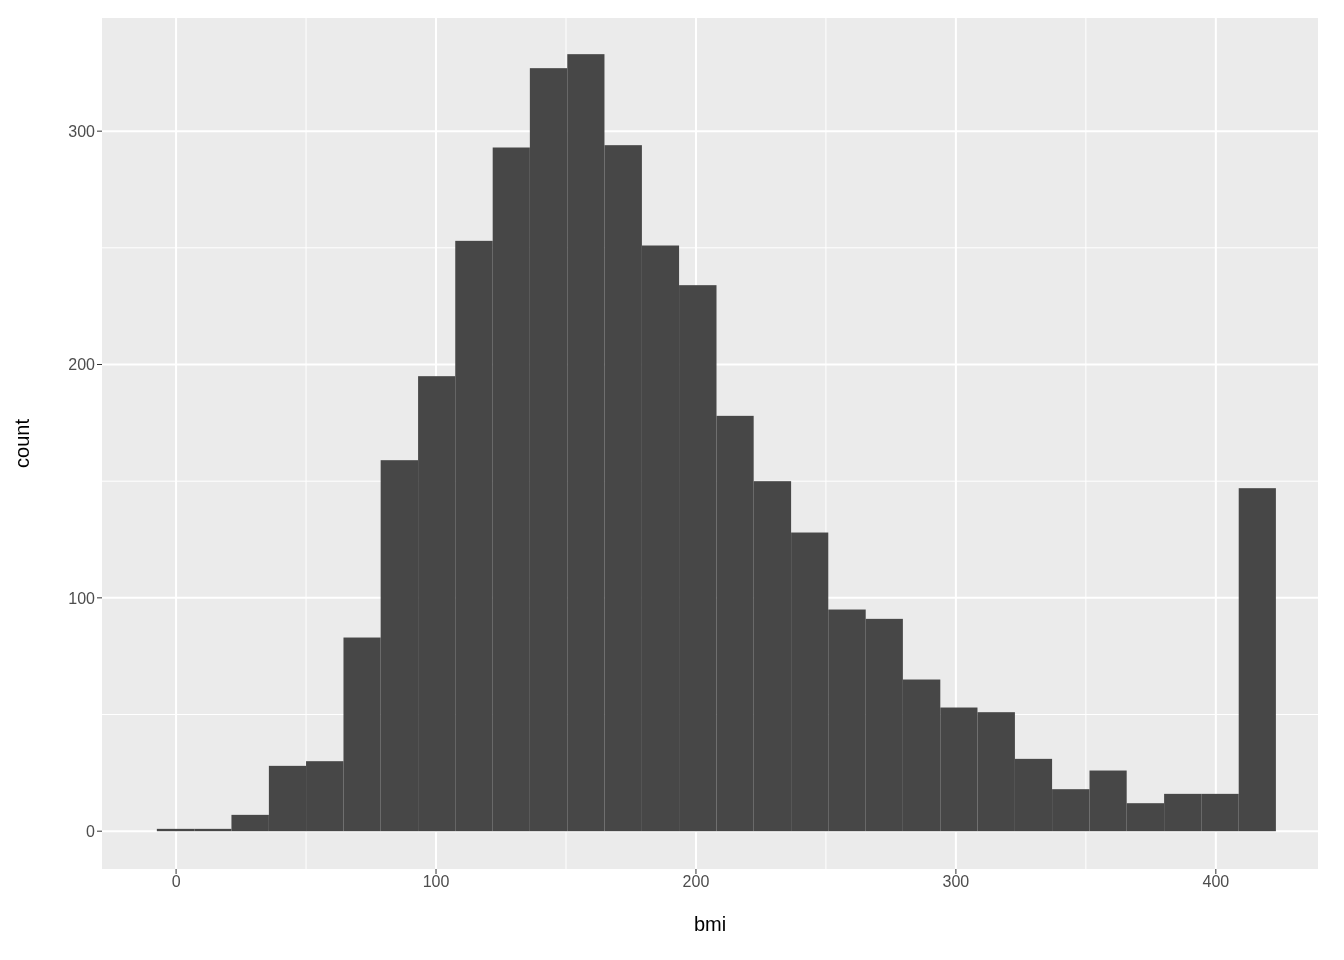 The width and height of the screenshot is (1344, 960). I want to click on x-tick-label: 200, so click(696, 882).